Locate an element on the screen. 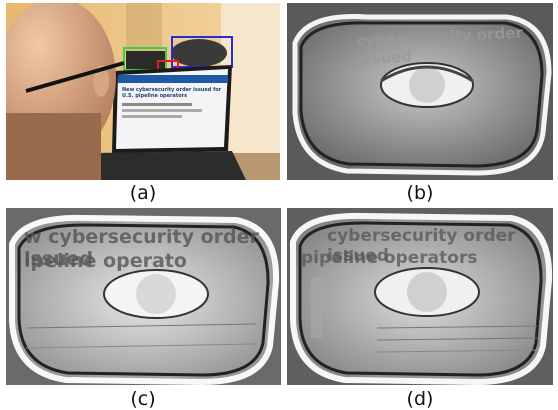 This screenshot has height=410, width=558. caption-b: (b) is located at coordinates (420, 193).